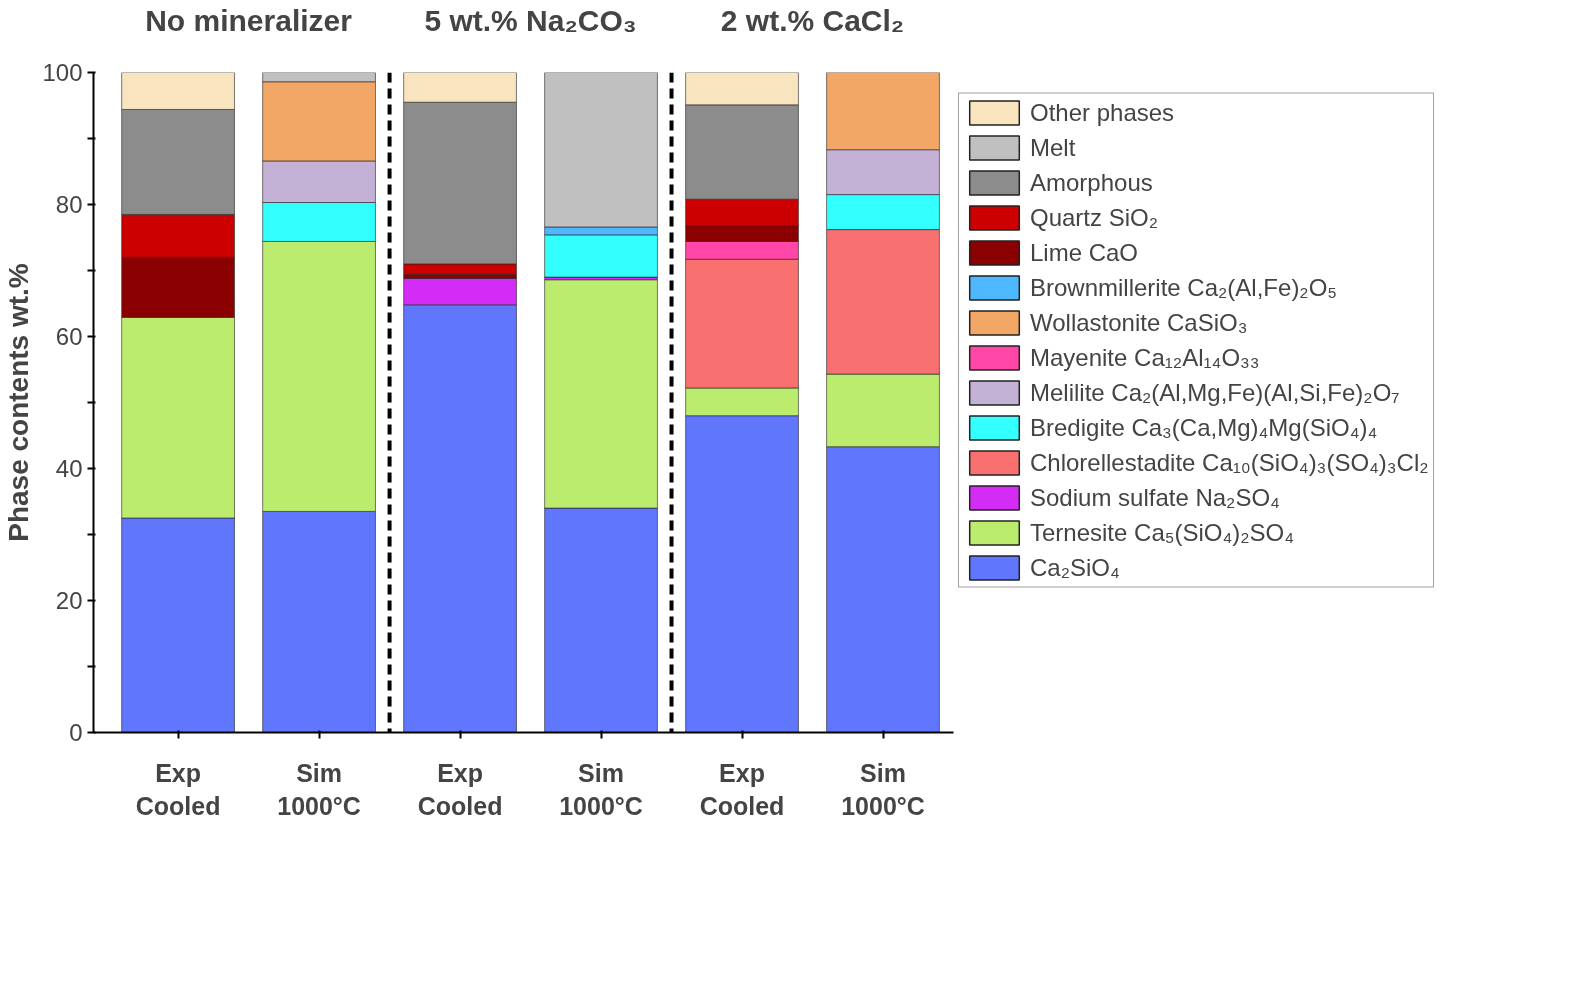 This screenshot has height=999, width=1580. I want to click on y-tick-label: 40, so click(69, 468).